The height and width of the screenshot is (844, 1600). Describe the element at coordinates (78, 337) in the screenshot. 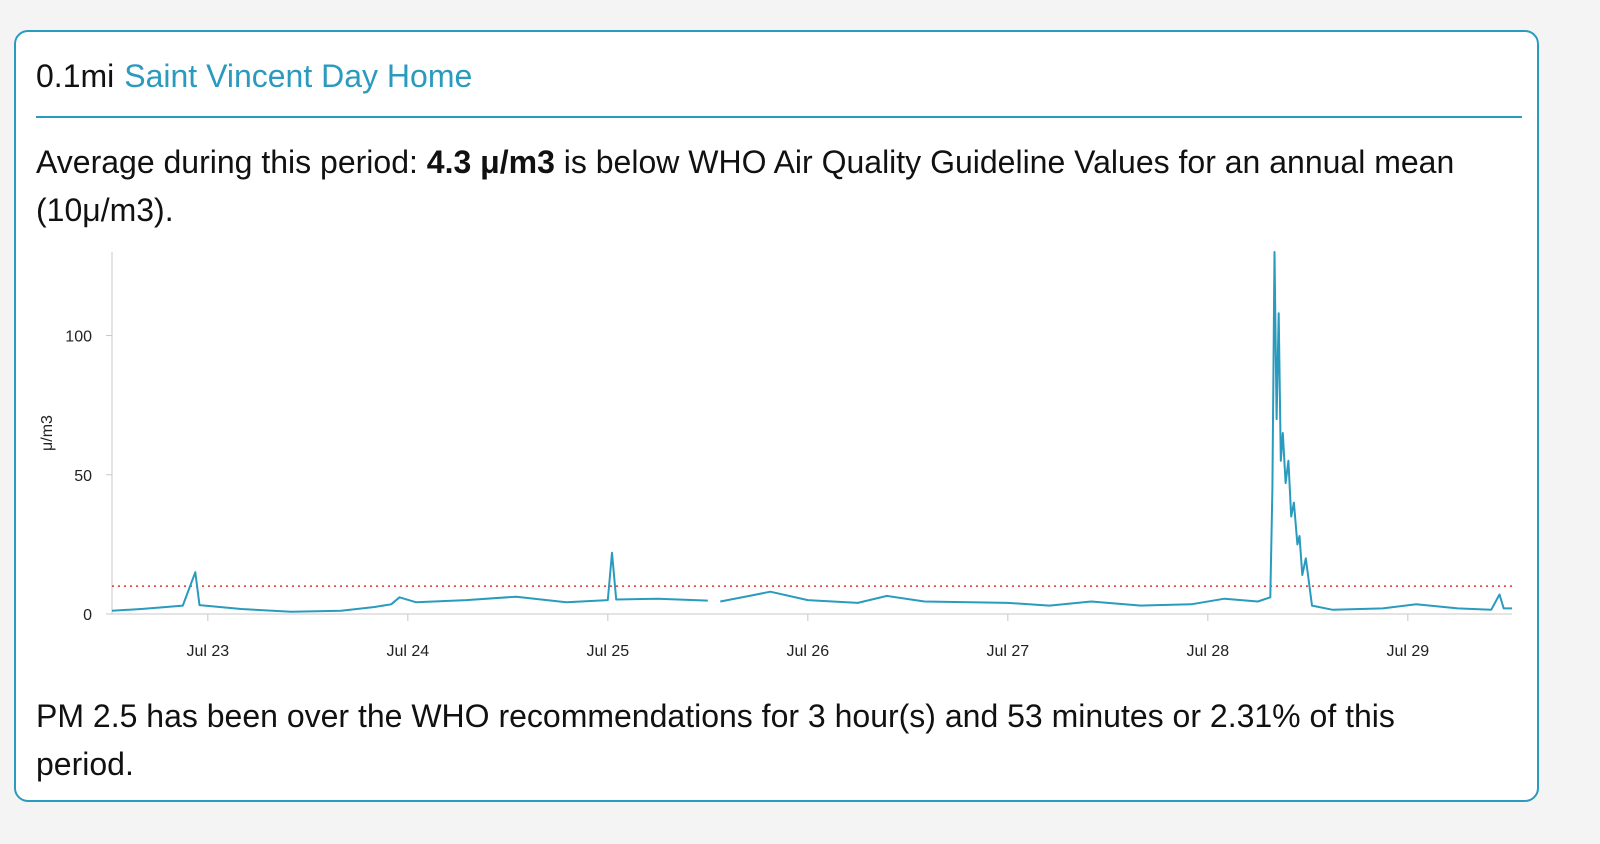

I see `y-tick-label: 100` at that location.